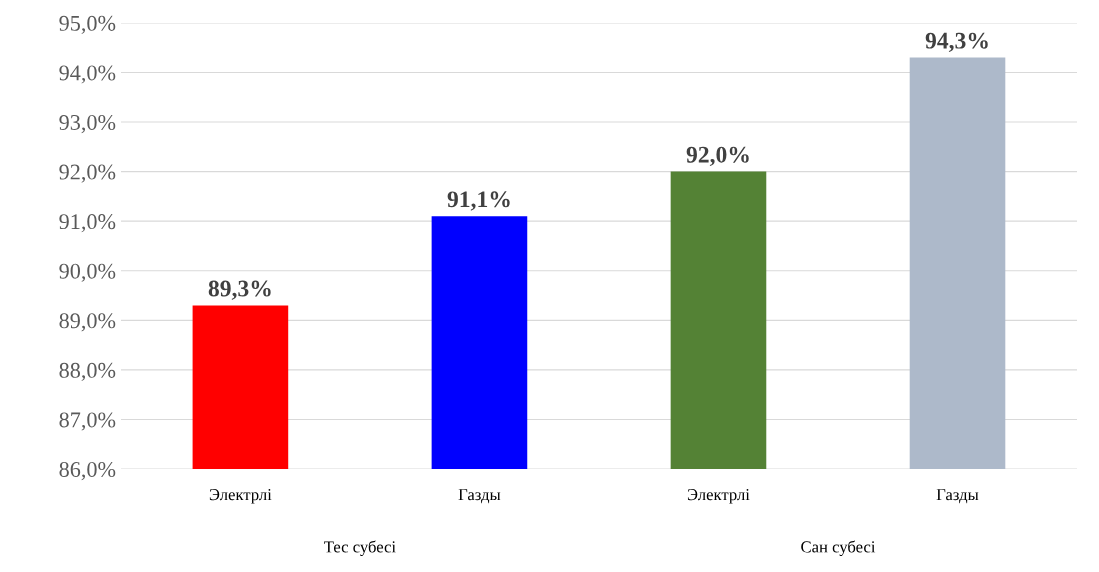 The height and width of the screenshot is (572, 1099). I want to click on y-tick-label: 89,0%, so click(87, 322).